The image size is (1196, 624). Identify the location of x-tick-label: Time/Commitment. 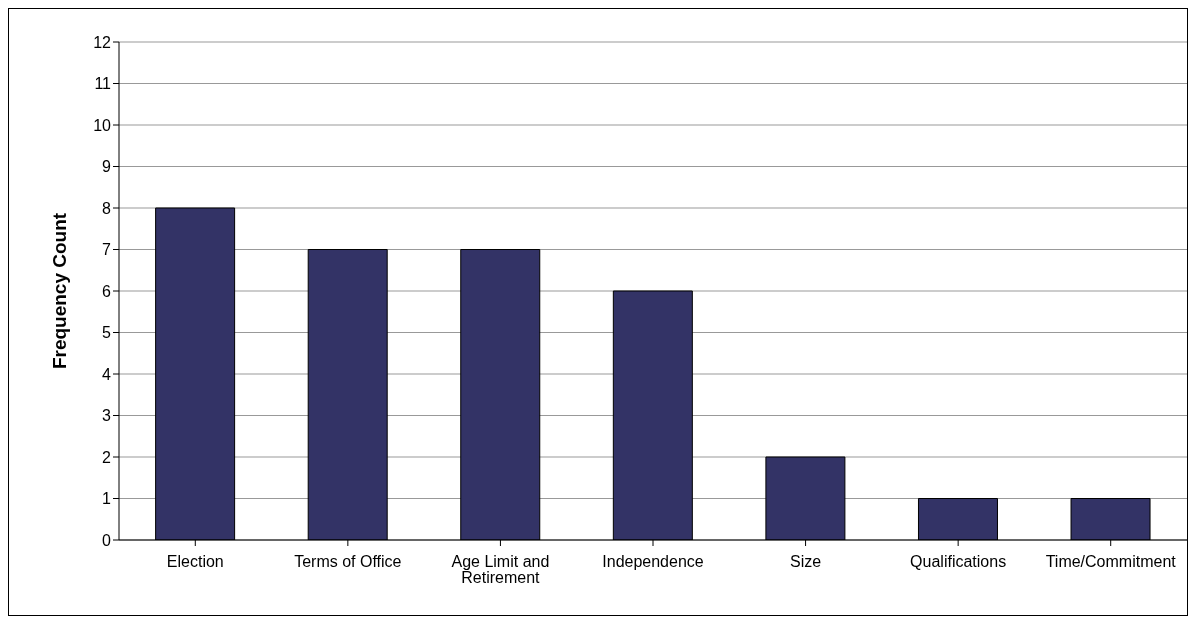
(1111, 562).